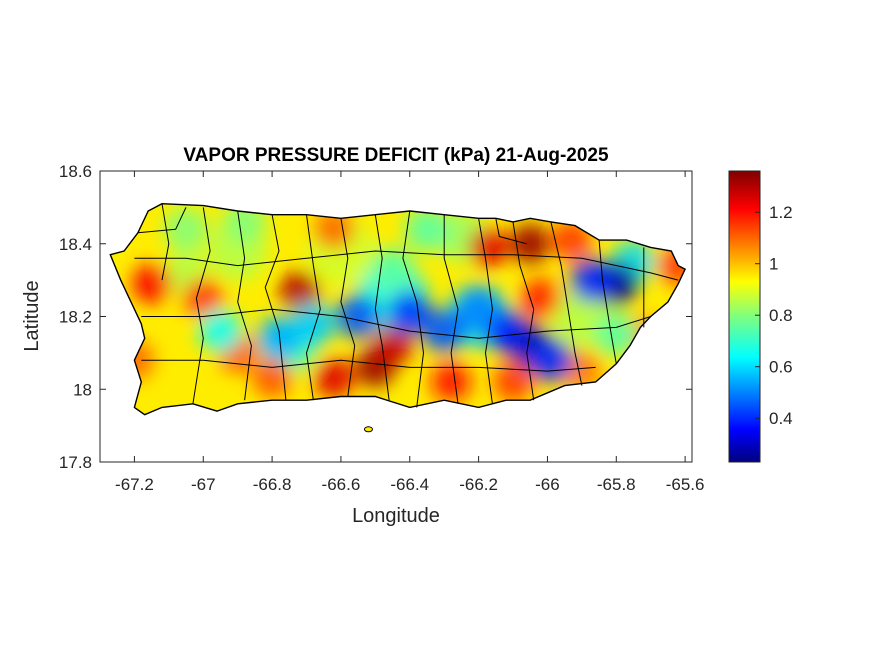 The height and width of the screenshot is (656, 875). Describe the element at coordinates (75, 462) in the screenshot. I see `y-tick-label: 17.8` at that location.